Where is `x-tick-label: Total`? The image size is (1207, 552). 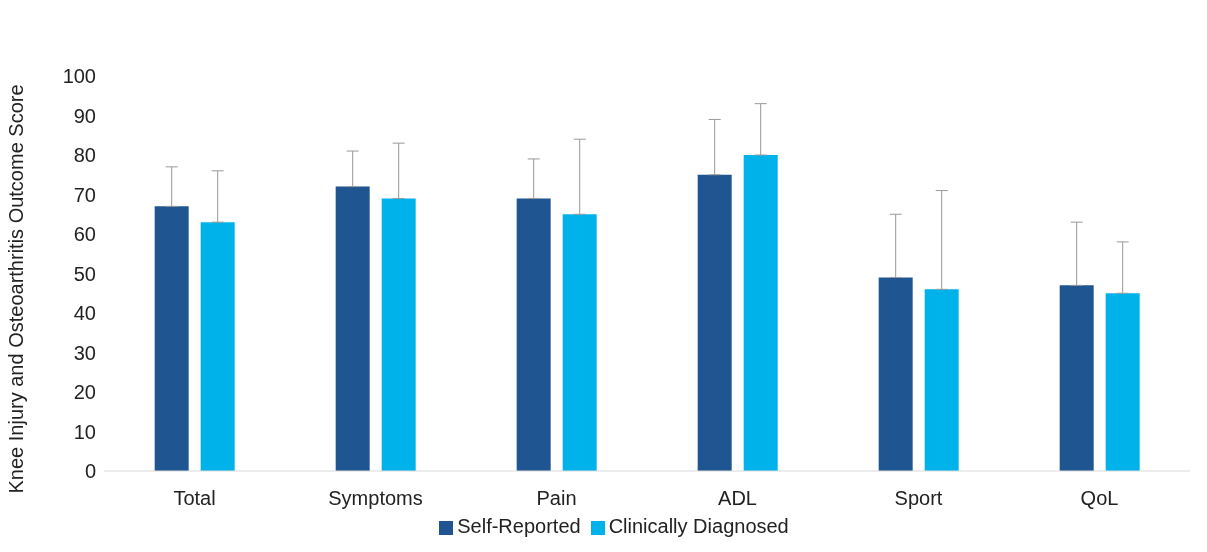
x-tick-label: Total is located at coordinates (194, 498).